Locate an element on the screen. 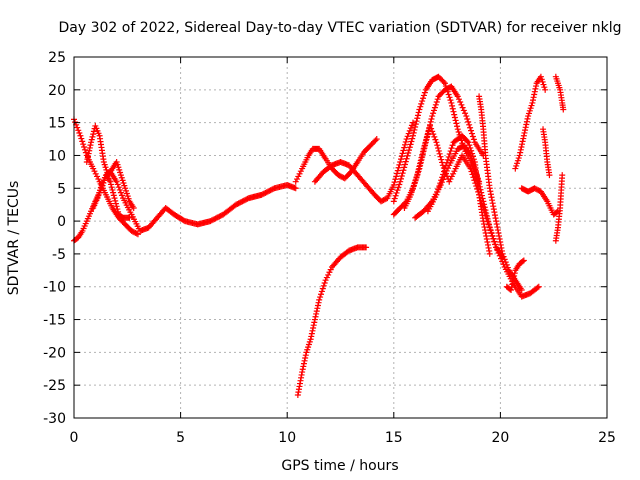 The width and height of the screenshot is (640, 480). series-track-p is located at coordinates (539, 201).